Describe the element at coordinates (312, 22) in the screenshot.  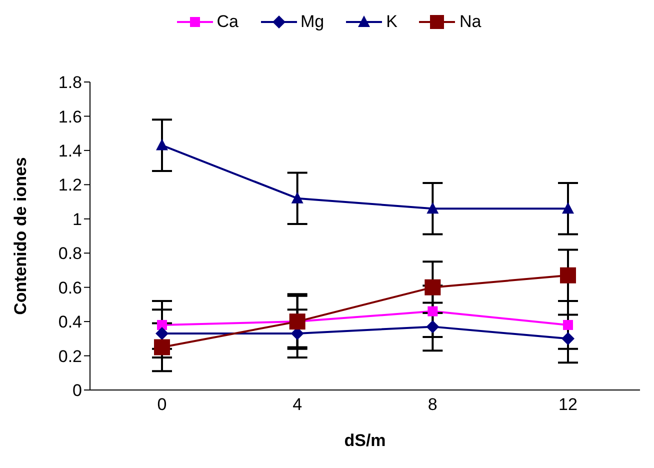
I see `legend-label: Mg` at that location.